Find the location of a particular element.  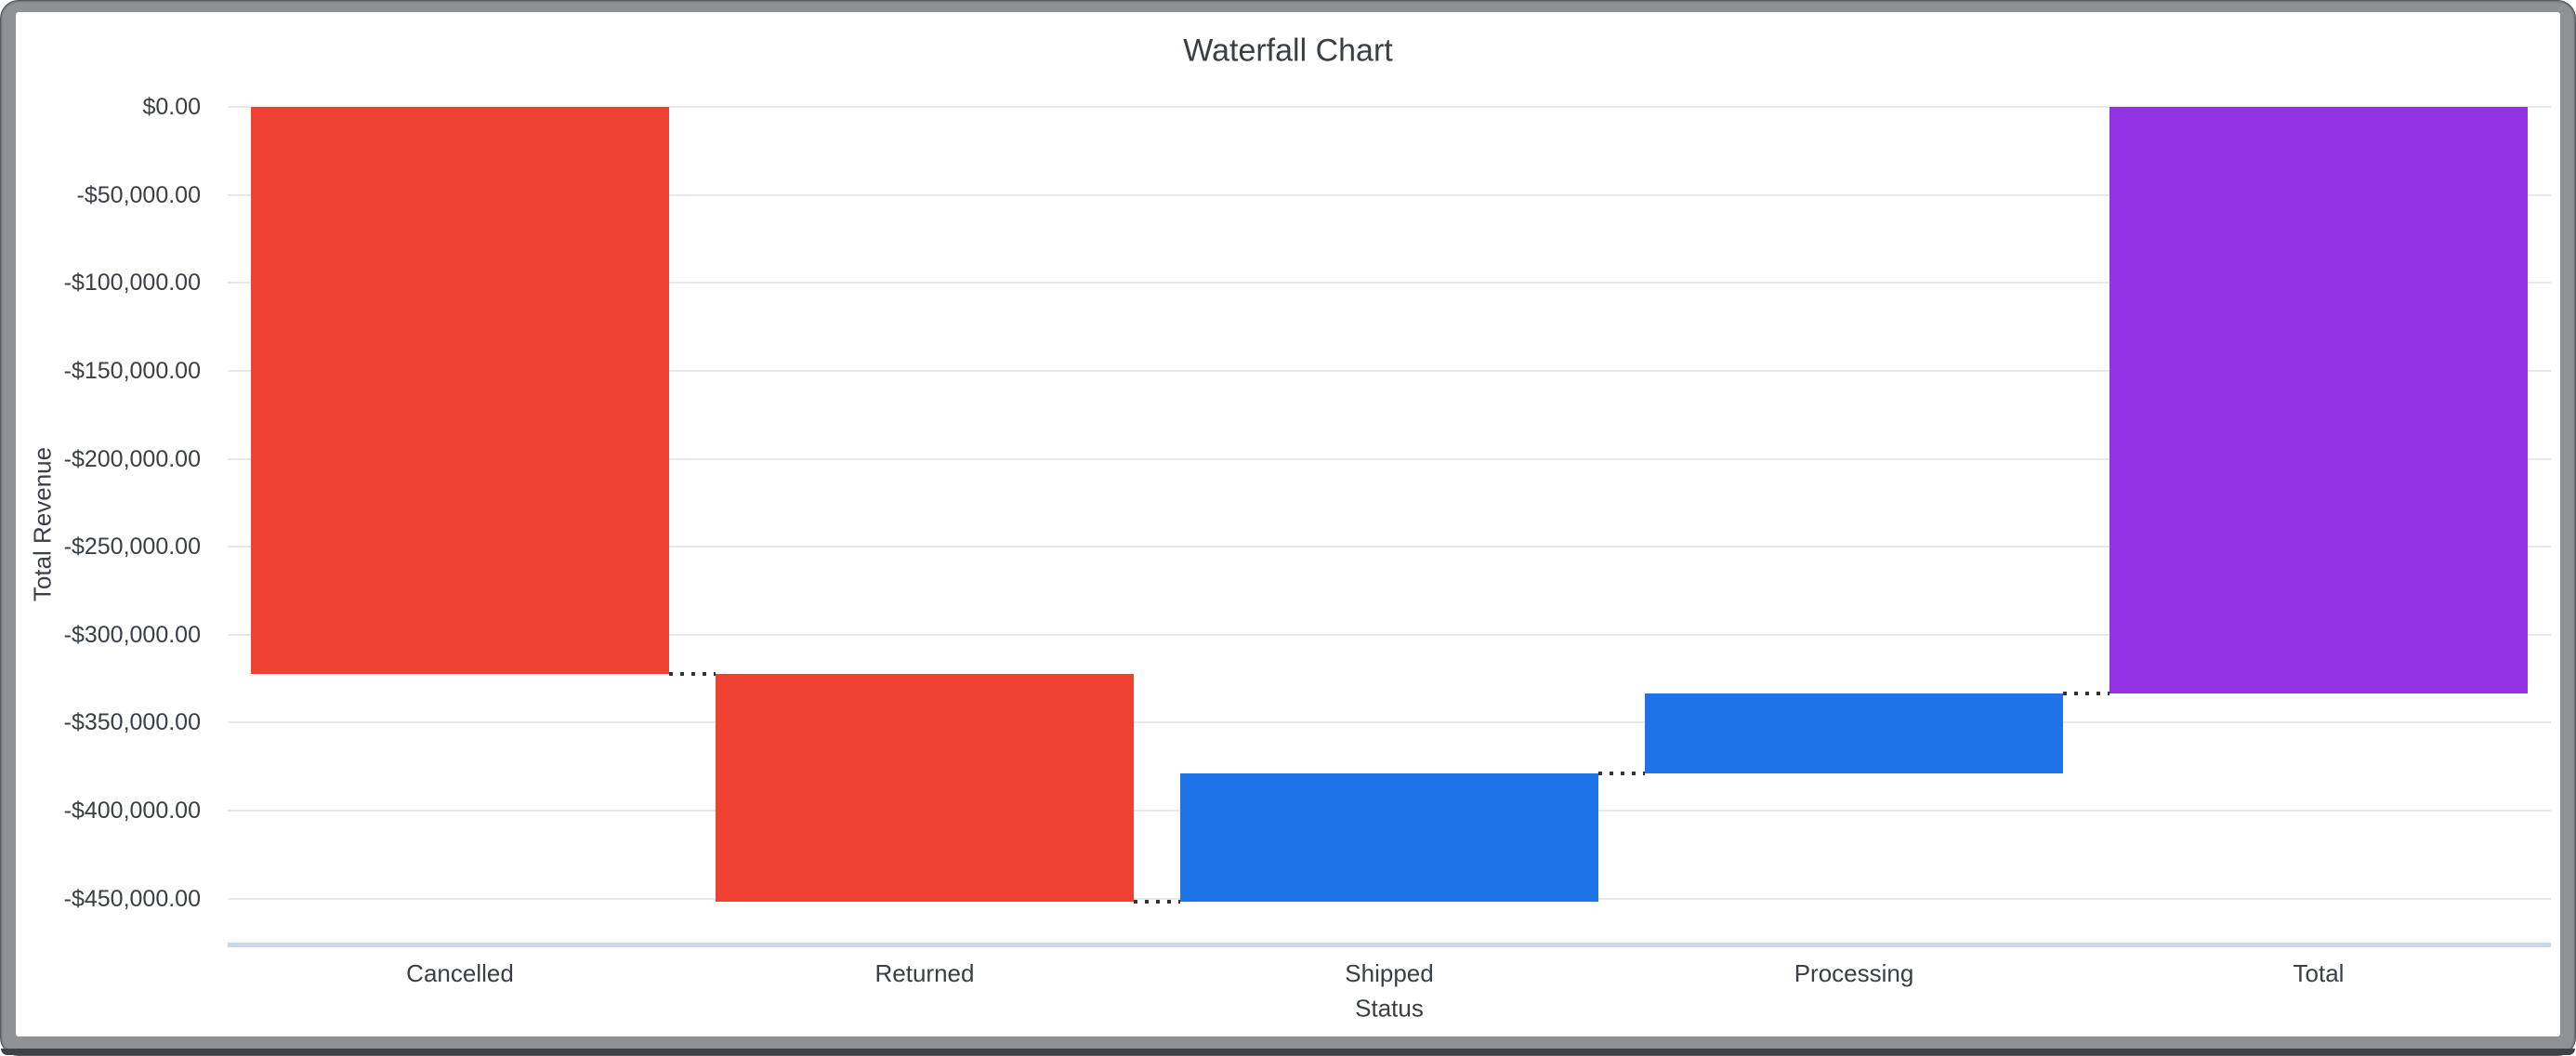

y-tick-label: -$100,000.00 is located at coordinates (132, 283).